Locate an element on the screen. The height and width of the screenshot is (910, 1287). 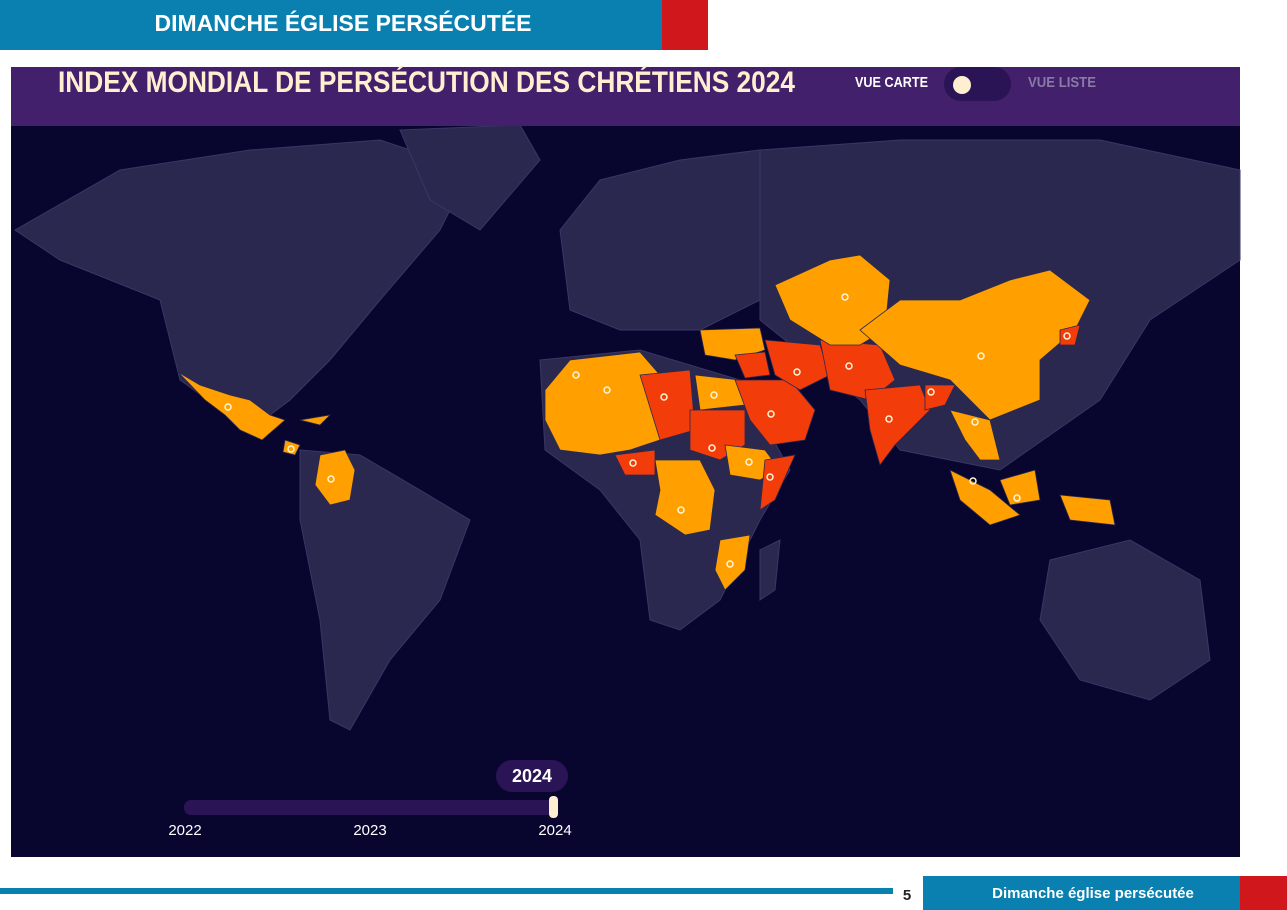
toggle-label-list: VUE LISTE is located at coordinates (1062, 82).